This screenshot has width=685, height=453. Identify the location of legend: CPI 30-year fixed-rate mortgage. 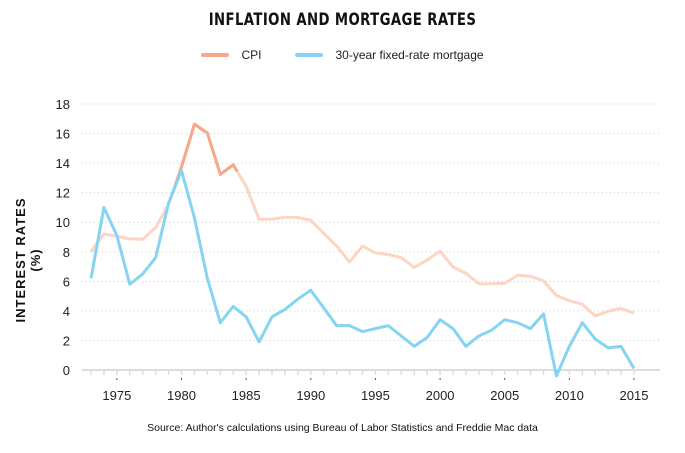
(342, 55).